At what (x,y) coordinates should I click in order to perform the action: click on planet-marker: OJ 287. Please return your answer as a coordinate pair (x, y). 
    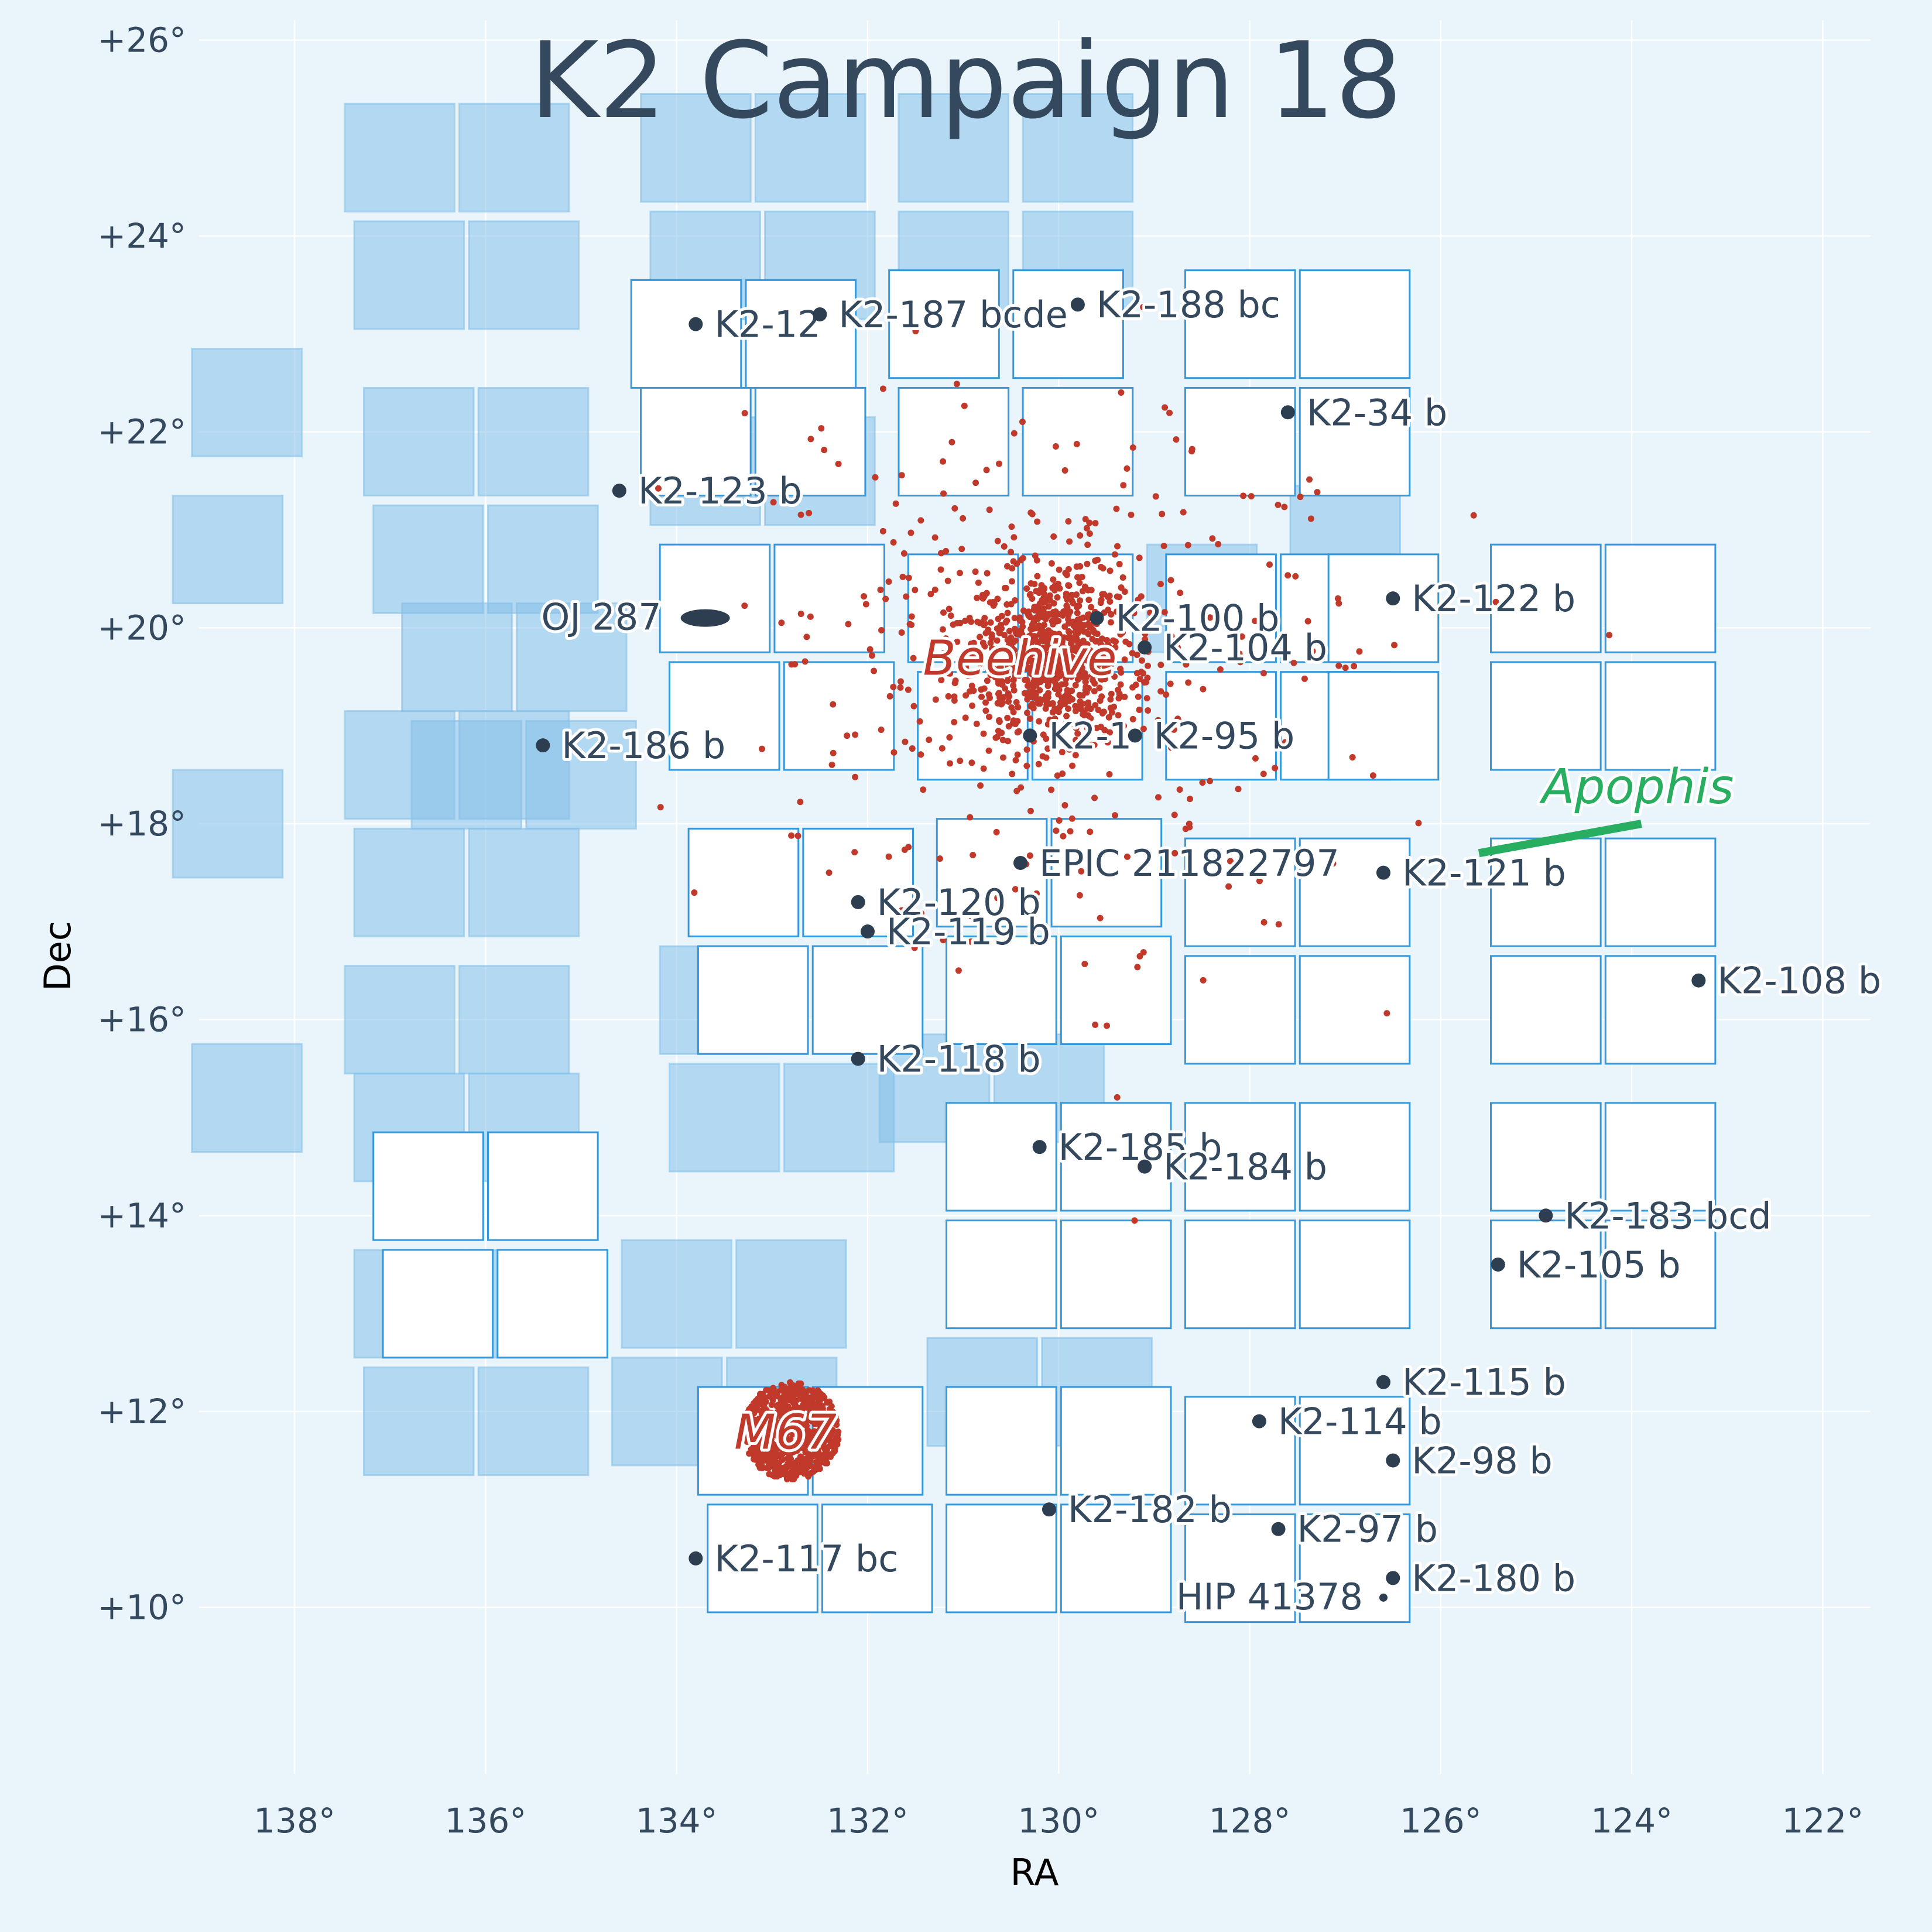
    Looking at the image, I should click on (634, 617).